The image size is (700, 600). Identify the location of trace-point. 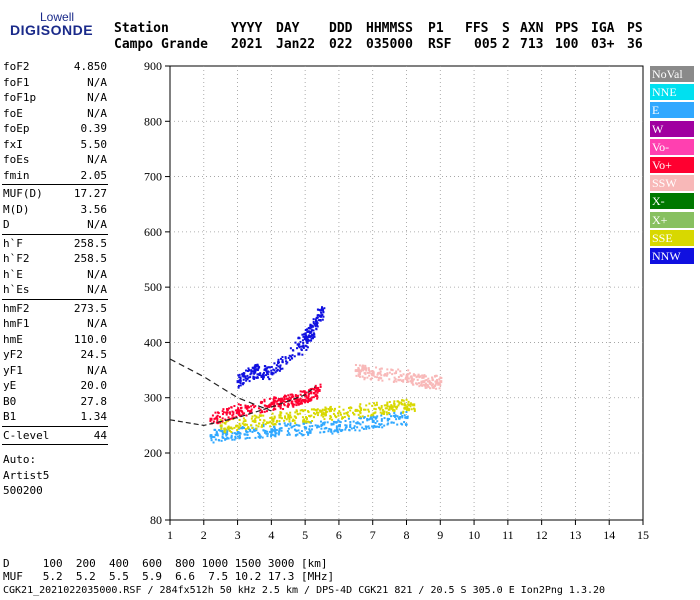
(441, 382).